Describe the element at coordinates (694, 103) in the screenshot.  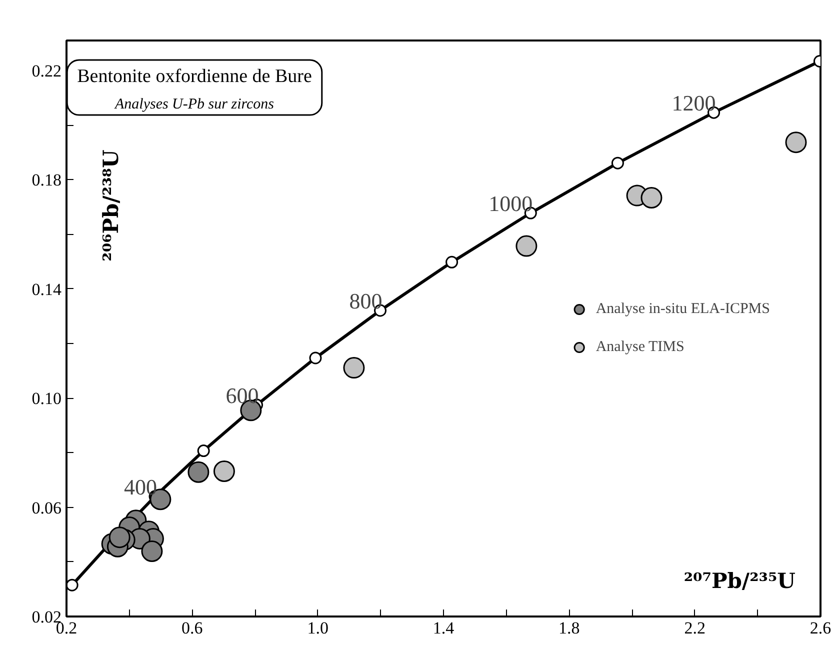
I see `annotation: 1200` at that location.